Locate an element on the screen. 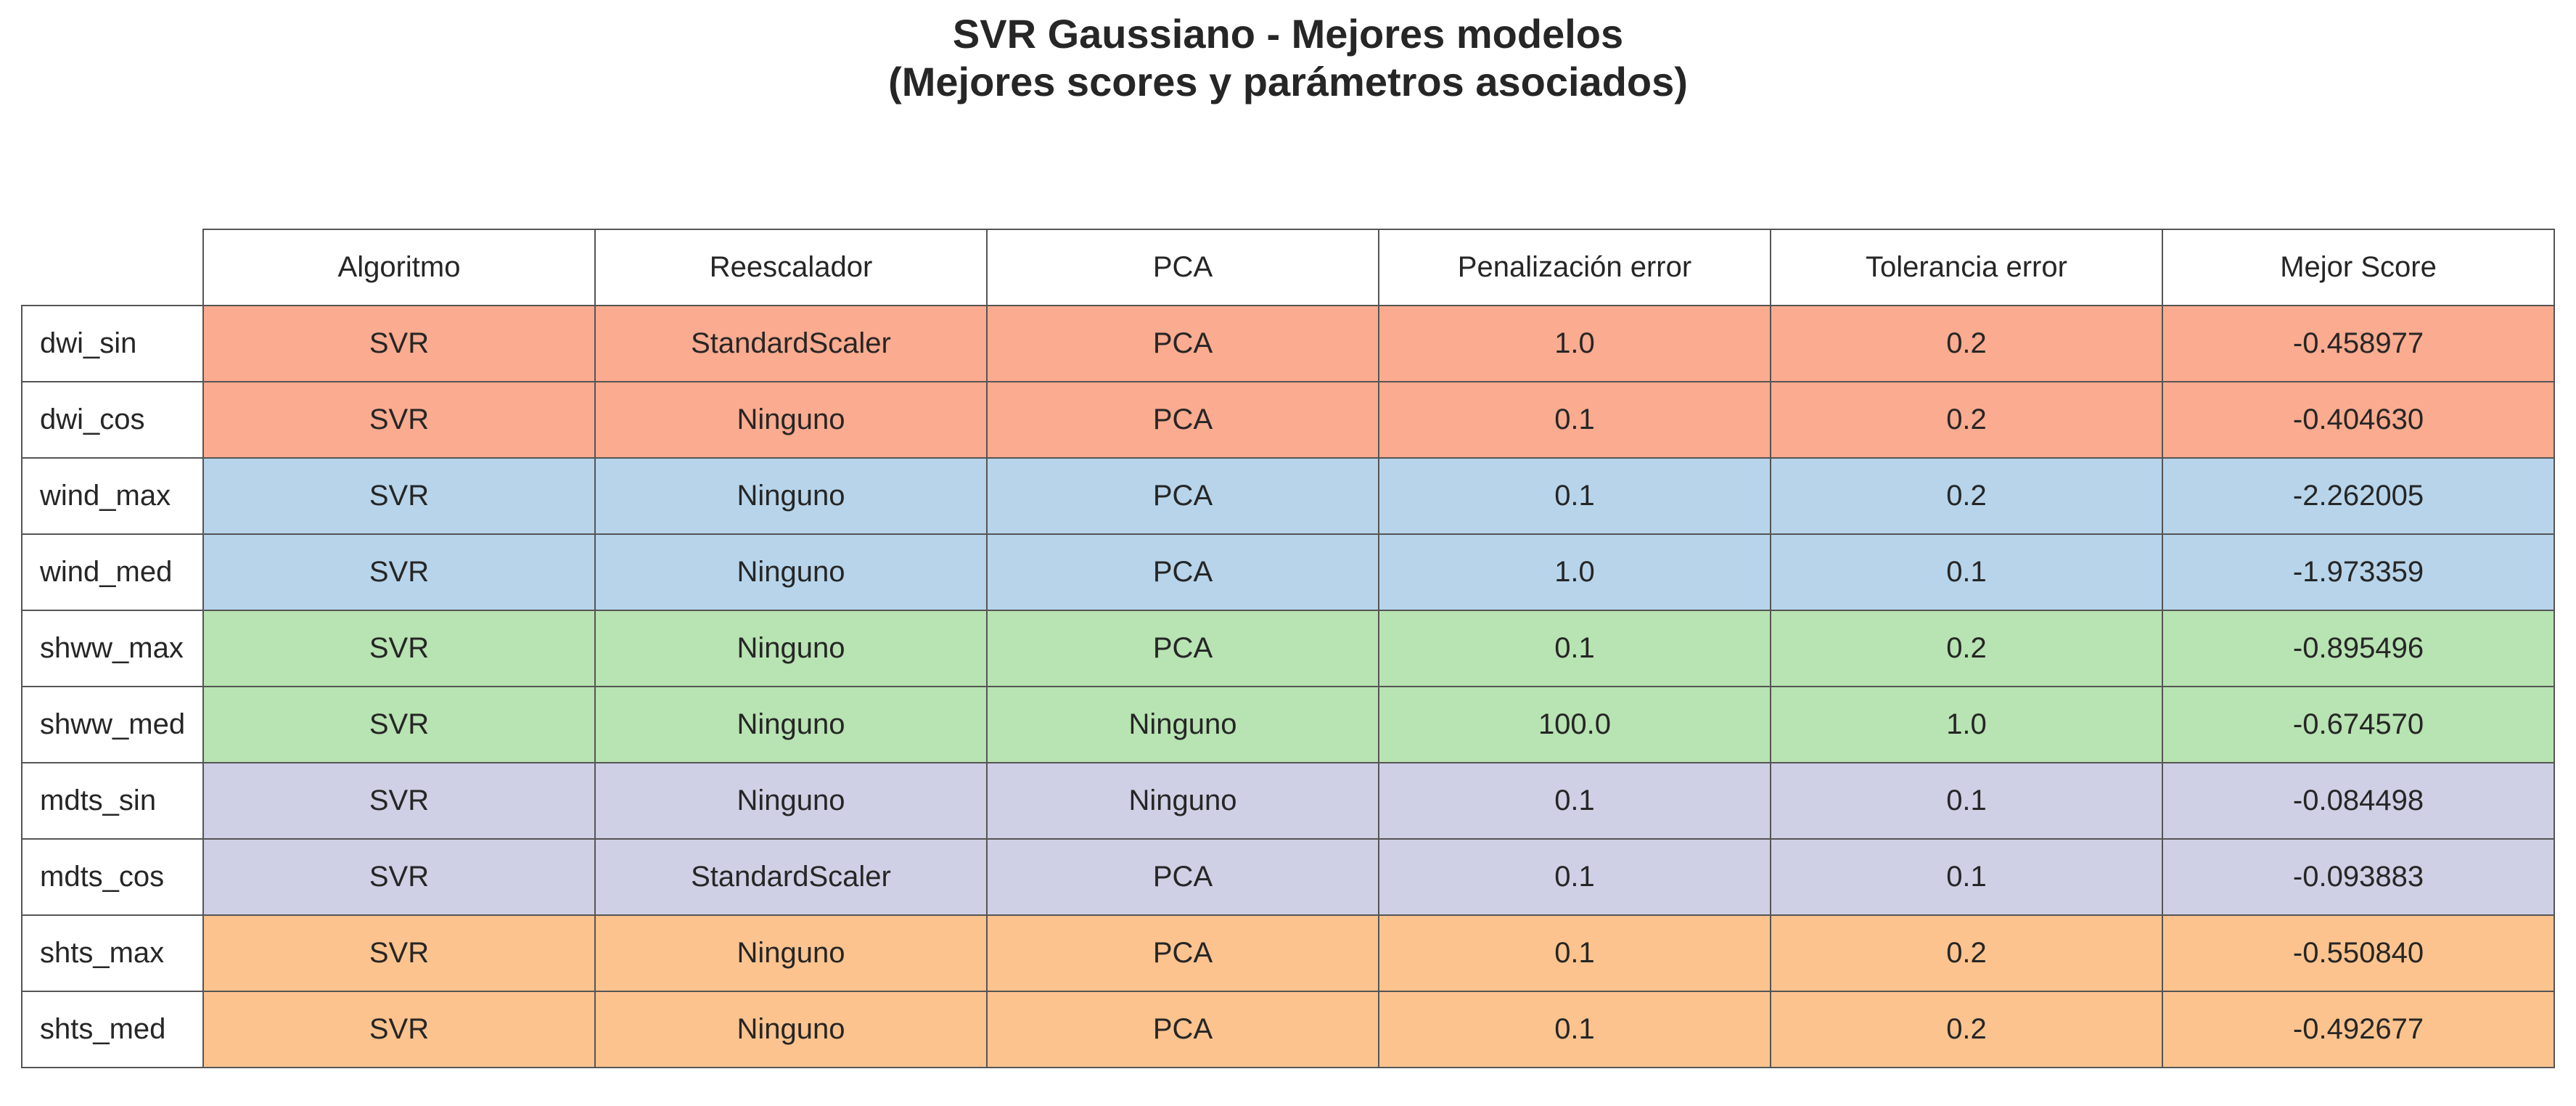 The image size is (2576, 1106). table-cell: 100.0 is located at coordinates (1574, 724).